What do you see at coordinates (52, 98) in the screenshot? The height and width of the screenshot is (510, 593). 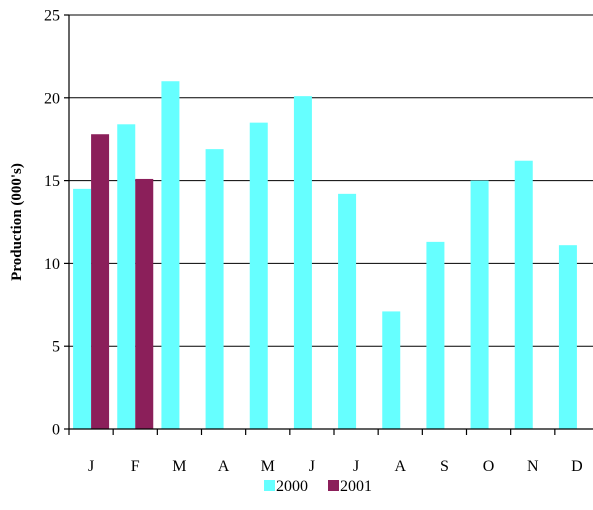 I see `y-tick-label: 20` at bounding box center [52, 98].